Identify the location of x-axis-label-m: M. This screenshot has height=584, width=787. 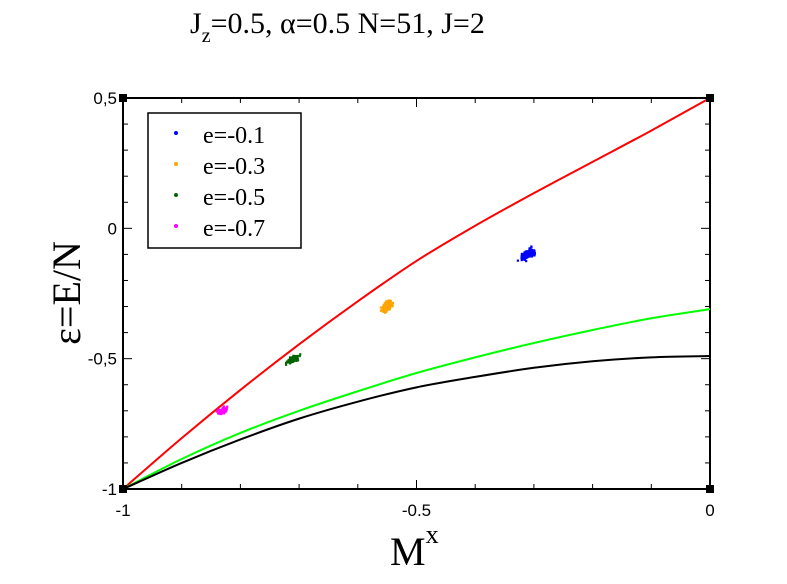
(408, 551).